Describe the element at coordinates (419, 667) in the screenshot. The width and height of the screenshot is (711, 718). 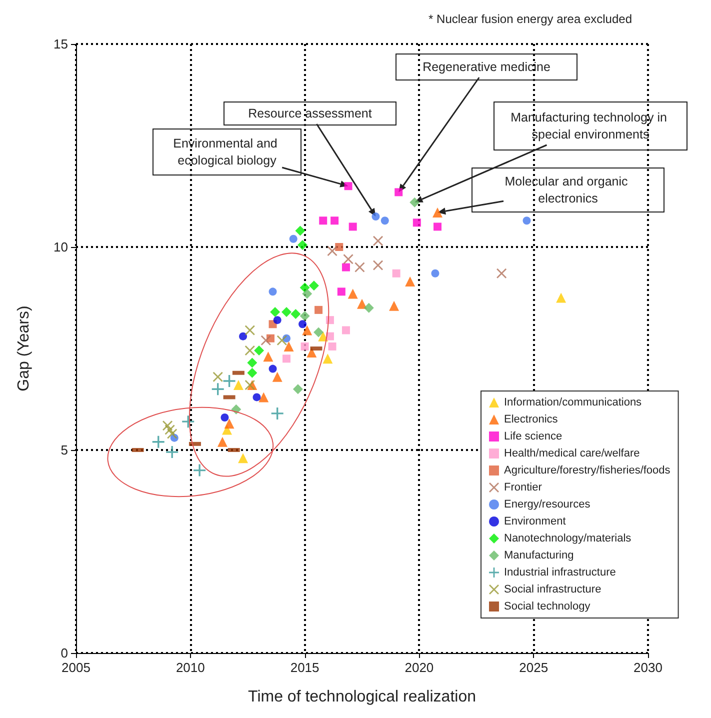
I see `x-tick-label: 2020` at that location.